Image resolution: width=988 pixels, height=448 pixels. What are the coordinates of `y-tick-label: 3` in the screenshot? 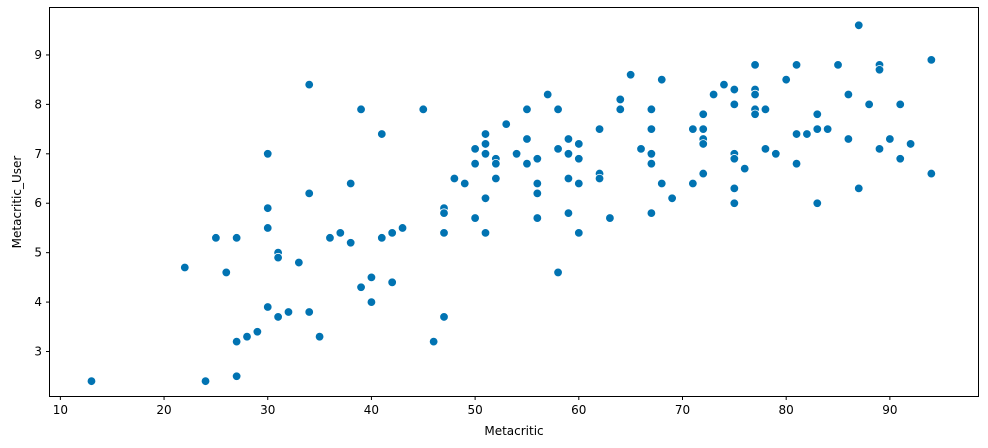 It's located at (38, 352).